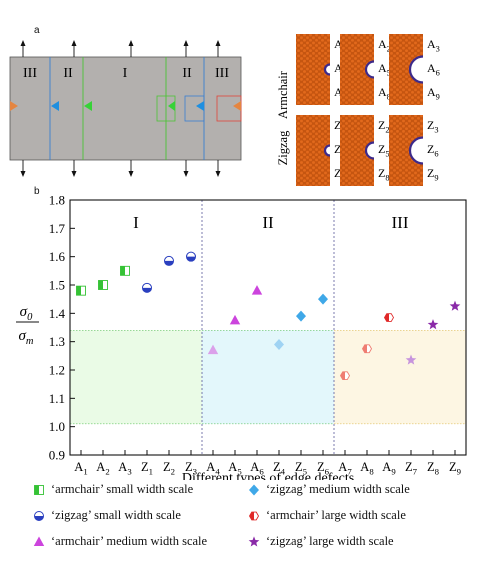 Image resolution: width=491 pixels, height=566 pixels. I want to click on y-tick-label: 1.3, so click(57, 341).